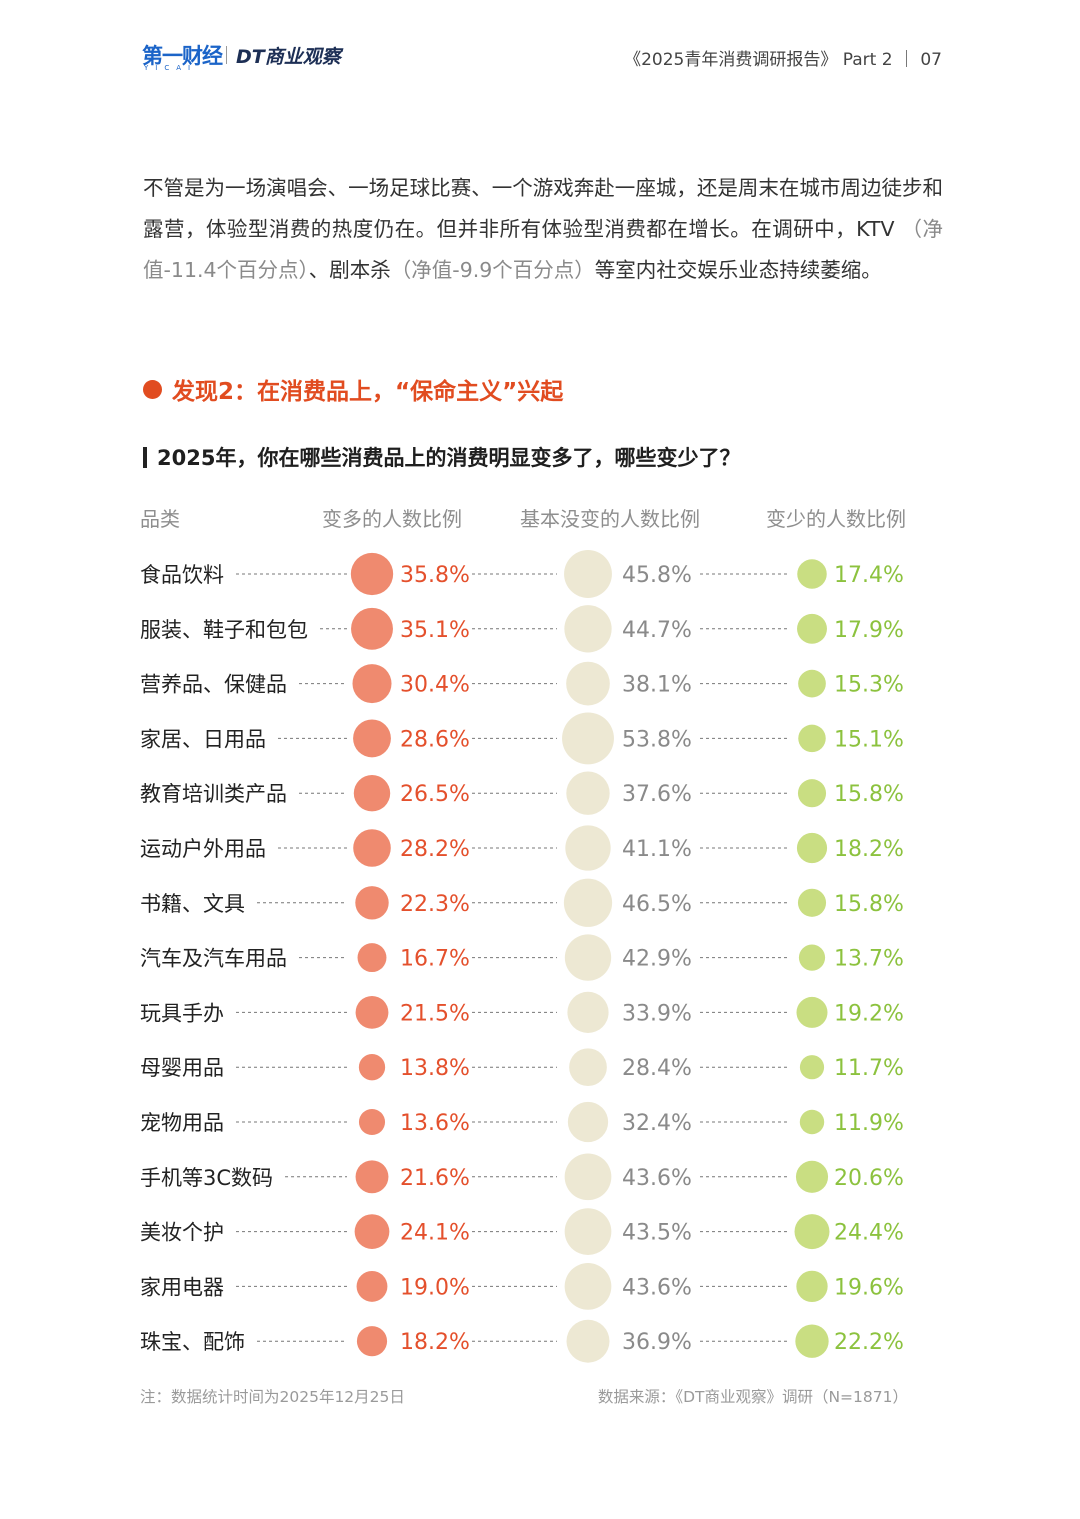 This screenshot has height=1519, width=1080. Describe the element at coordinates (657, 1013) in the screenshot. I see `same-value-label: 33.9%` at that location.